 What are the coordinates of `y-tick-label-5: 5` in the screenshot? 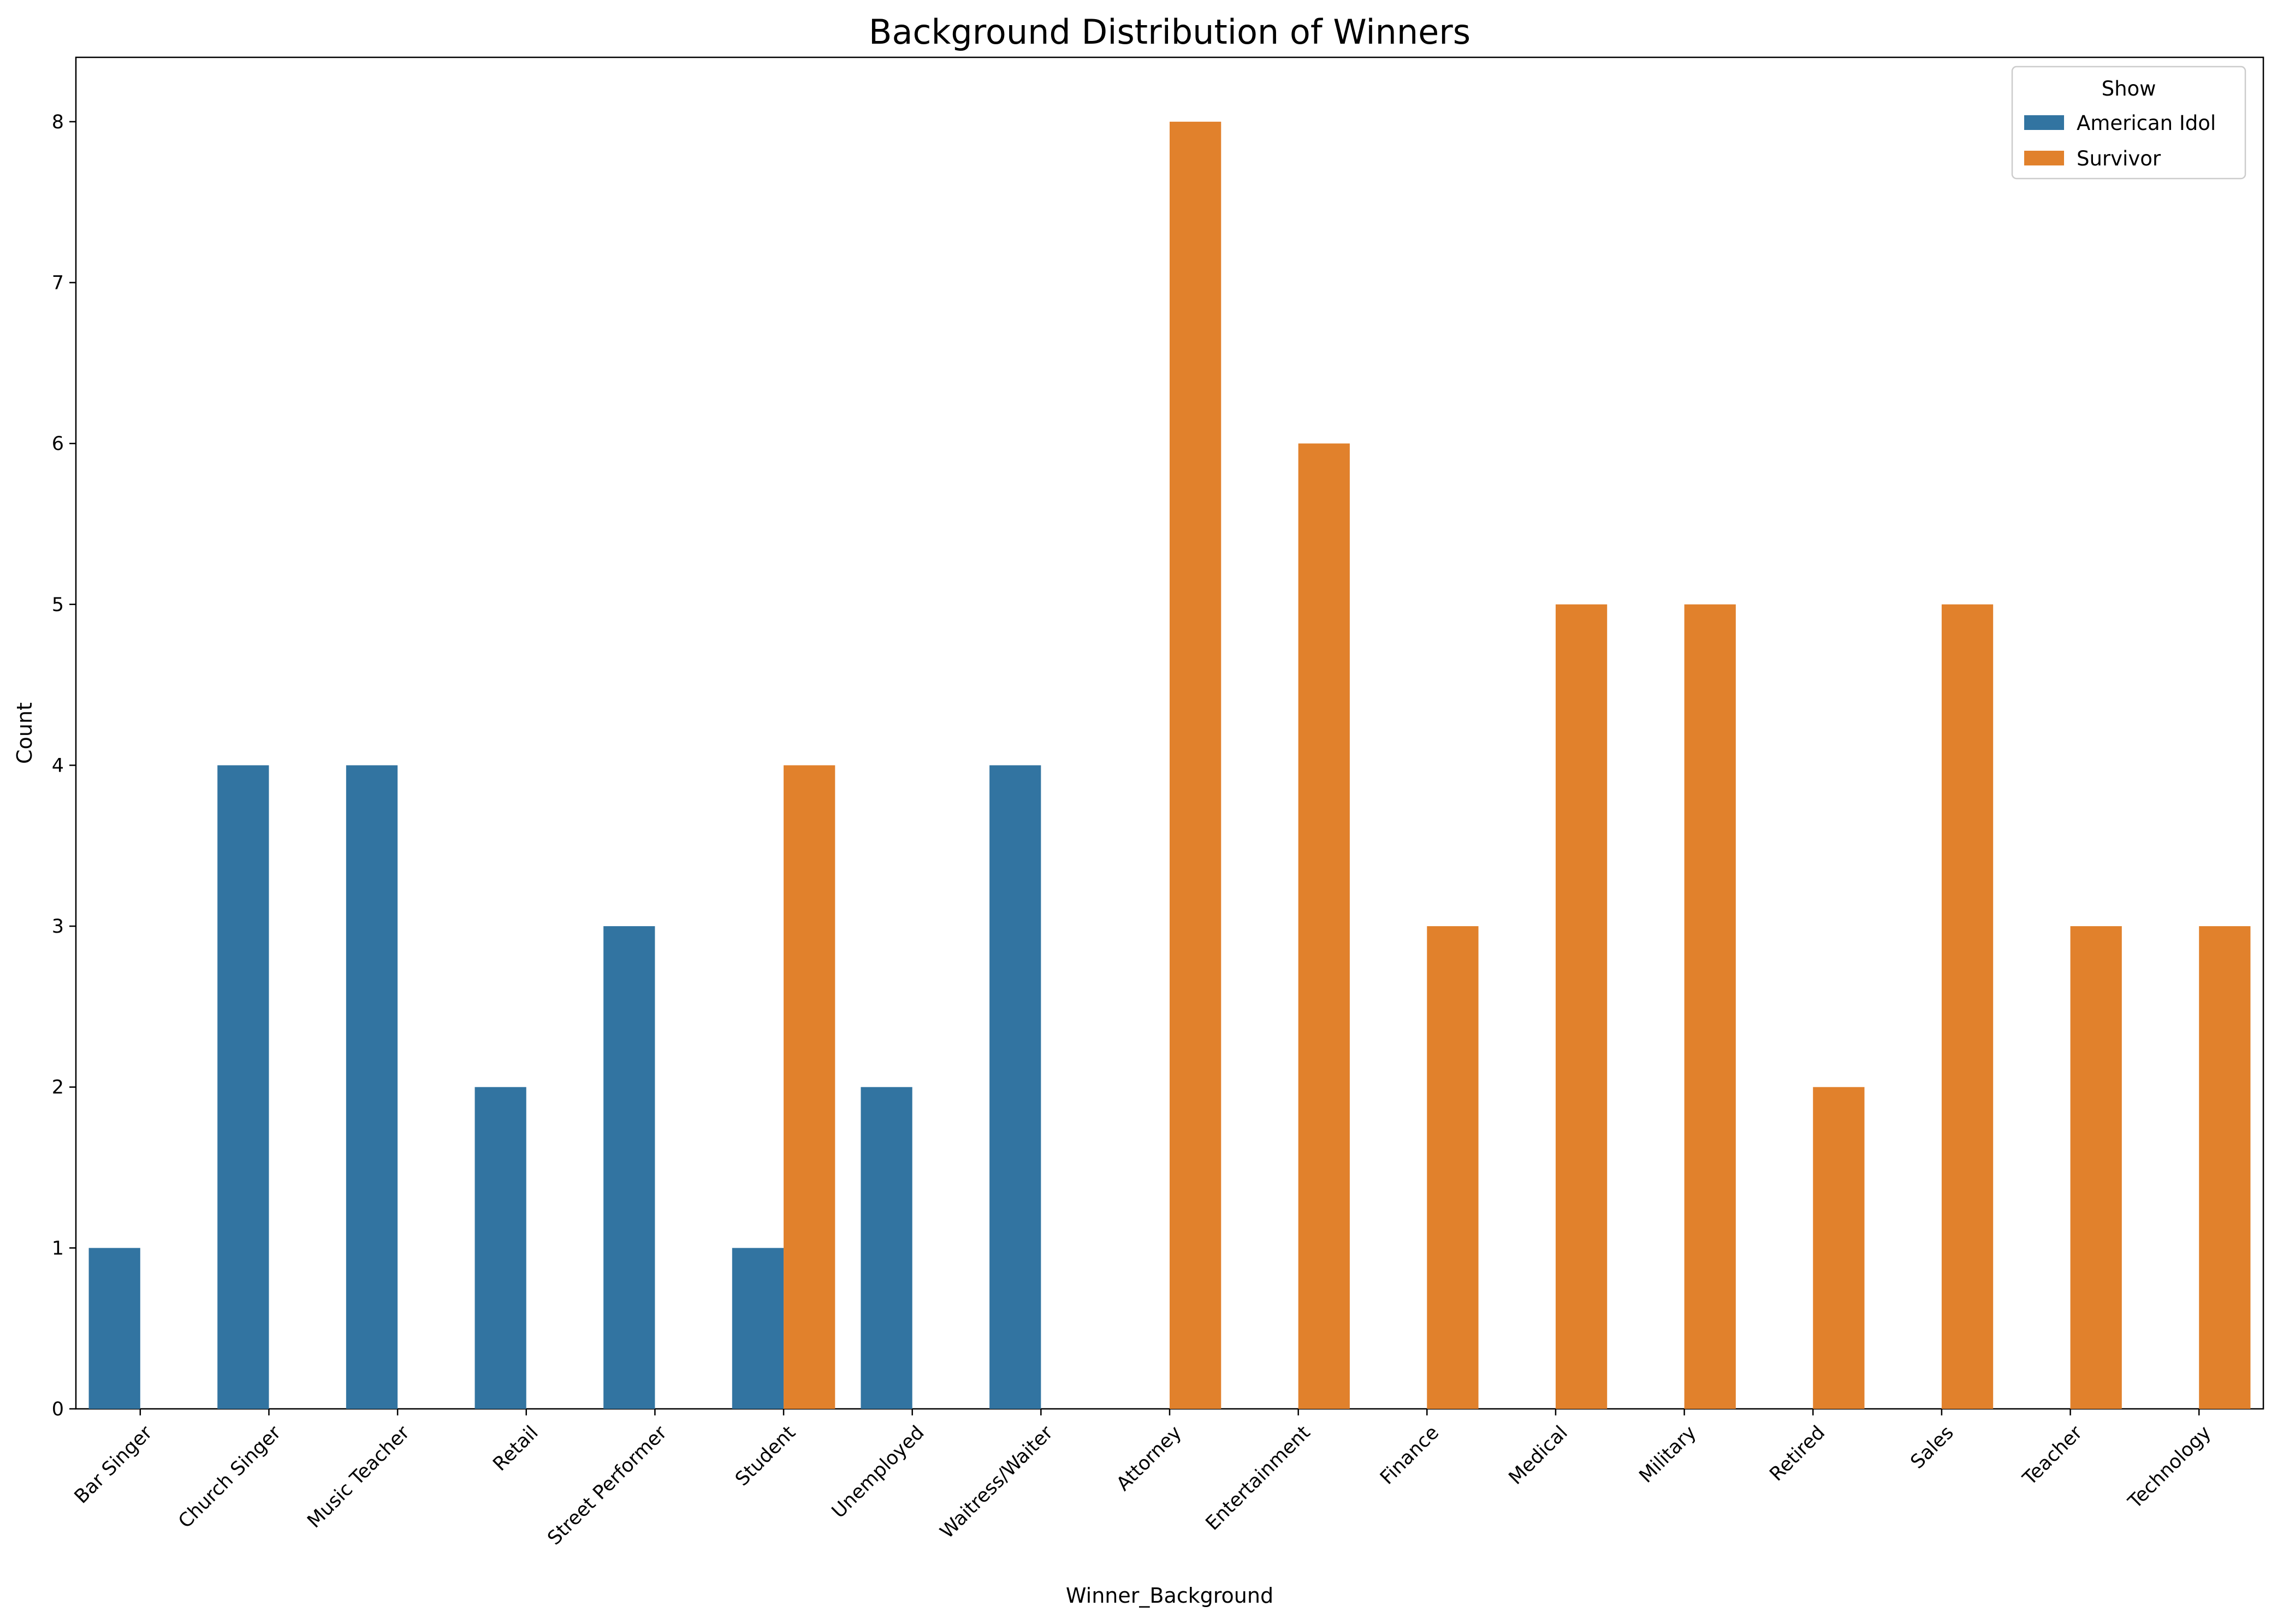 It's located at (58, 605).